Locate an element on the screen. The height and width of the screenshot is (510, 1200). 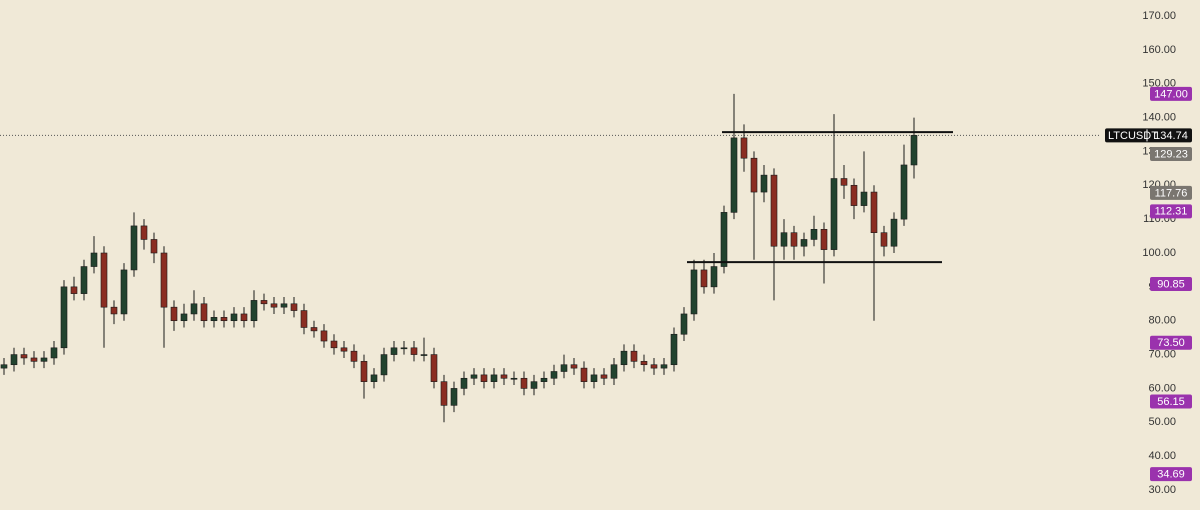
y-tick-label: 100.00 is located at coordinates (1159, 253).